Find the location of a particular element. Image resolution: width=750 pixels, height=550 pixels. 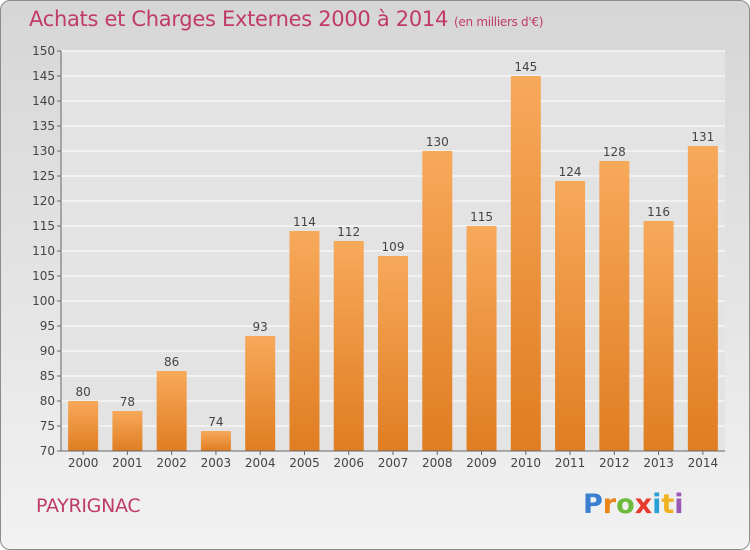

bar-2003 is located at coordinates (215, 441).